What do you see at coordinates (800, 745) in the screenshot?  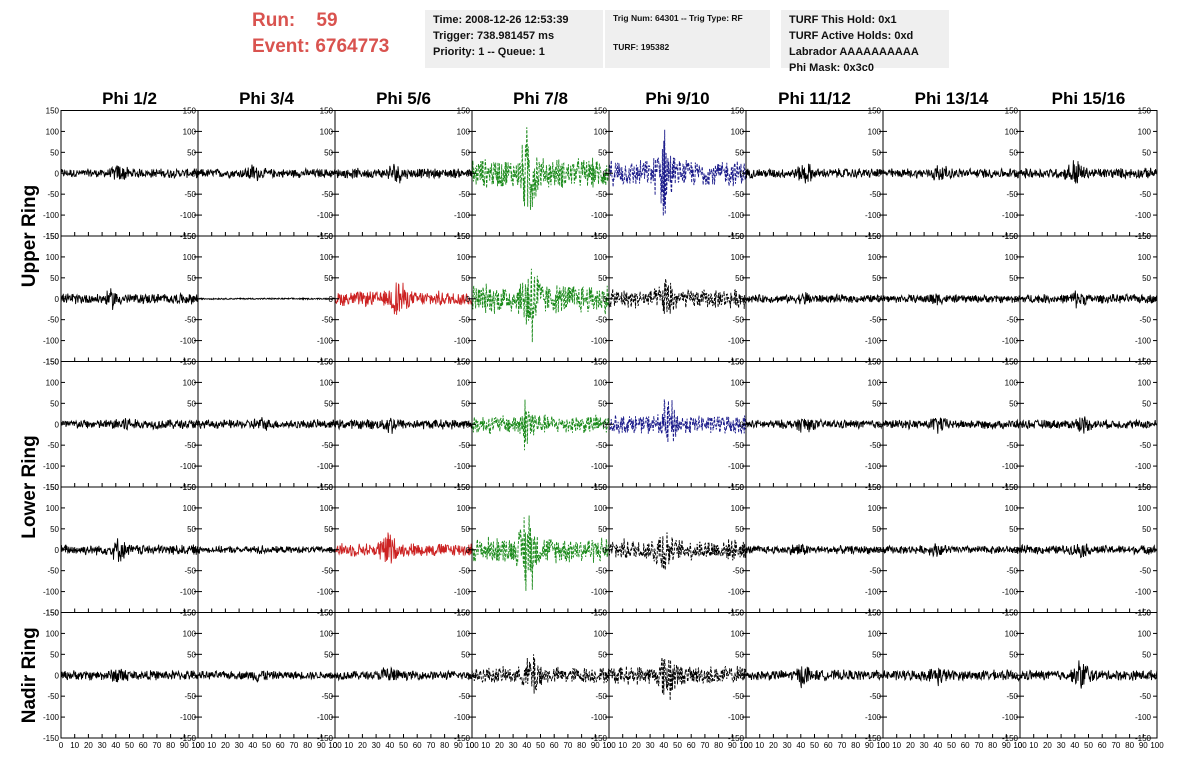 I see `x-tick-label: 40` at bounding box center [800, 745].